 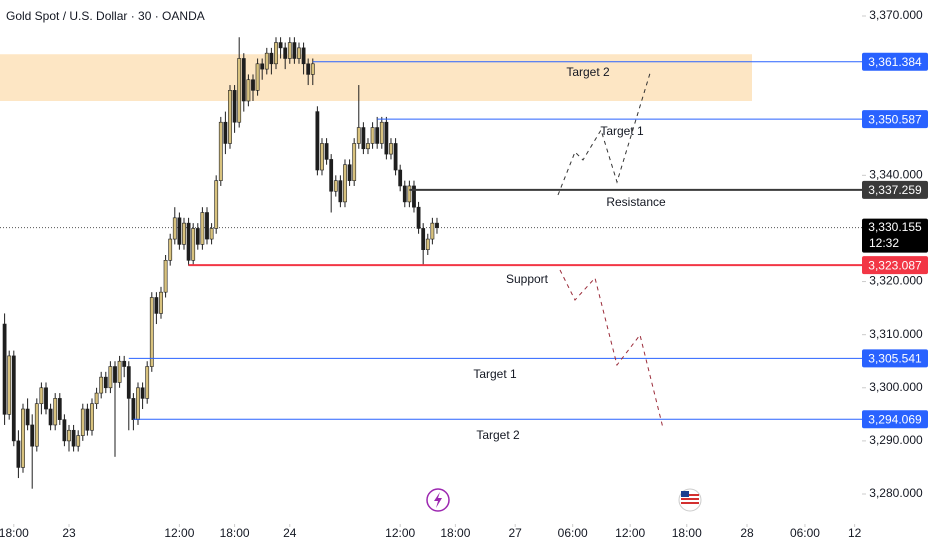 What do you see at coordinates (527, 279) in the screenshot?
I see `level-label: Support` at bounding box center [527, 279].